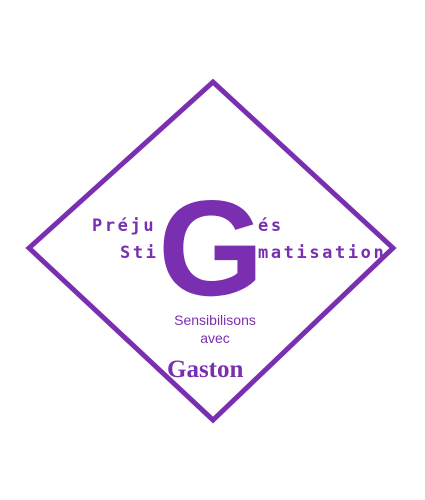 Image resolution: width=425 pixels, height=500 pixels. What do you see at coordinates (322, 253) in the screenshot?
I see `word-suffix-matisation: matisation` at bounding box center [322, 253].